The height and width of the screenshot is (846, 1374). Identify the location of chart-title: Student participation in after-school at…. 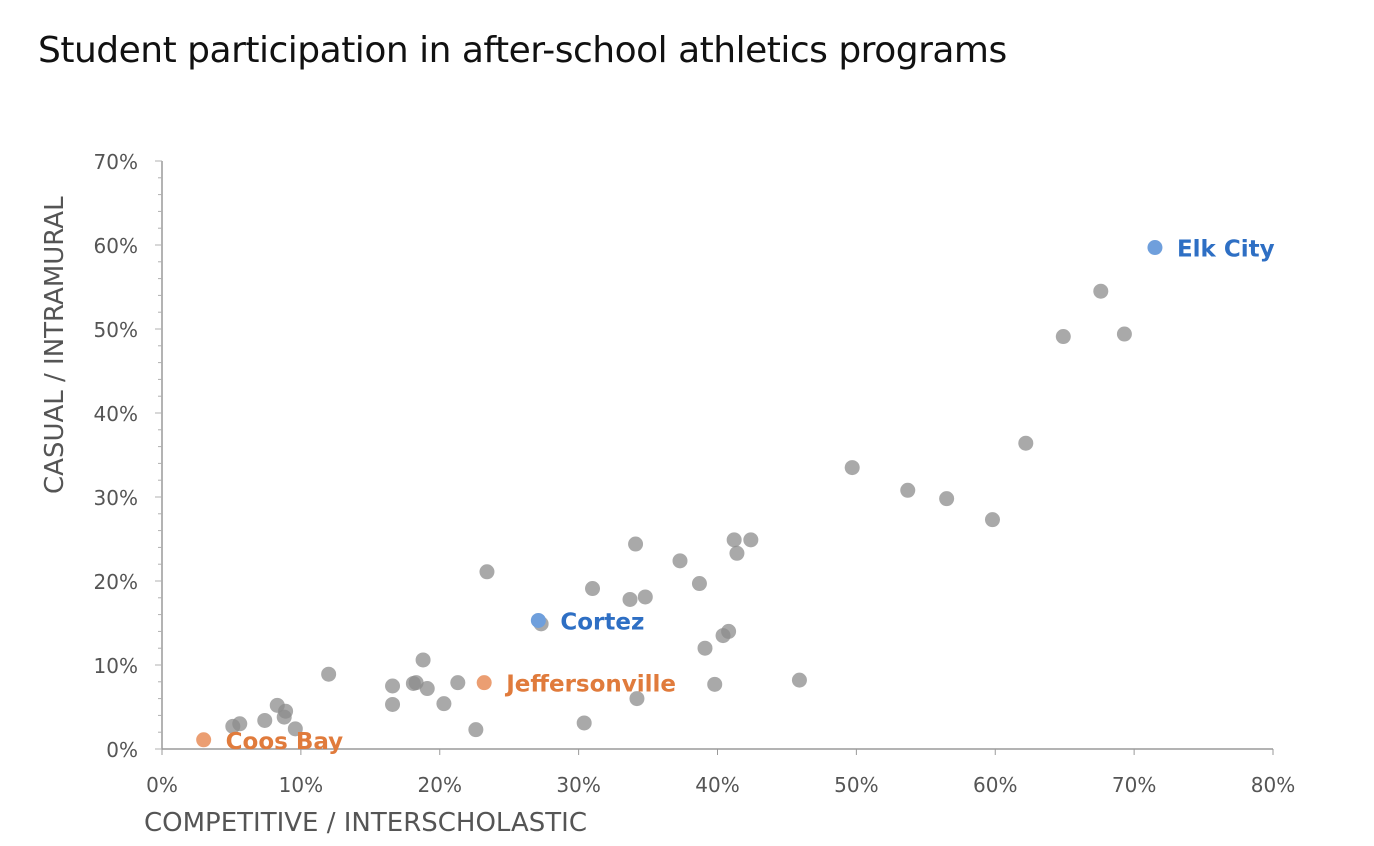
(522, 50).